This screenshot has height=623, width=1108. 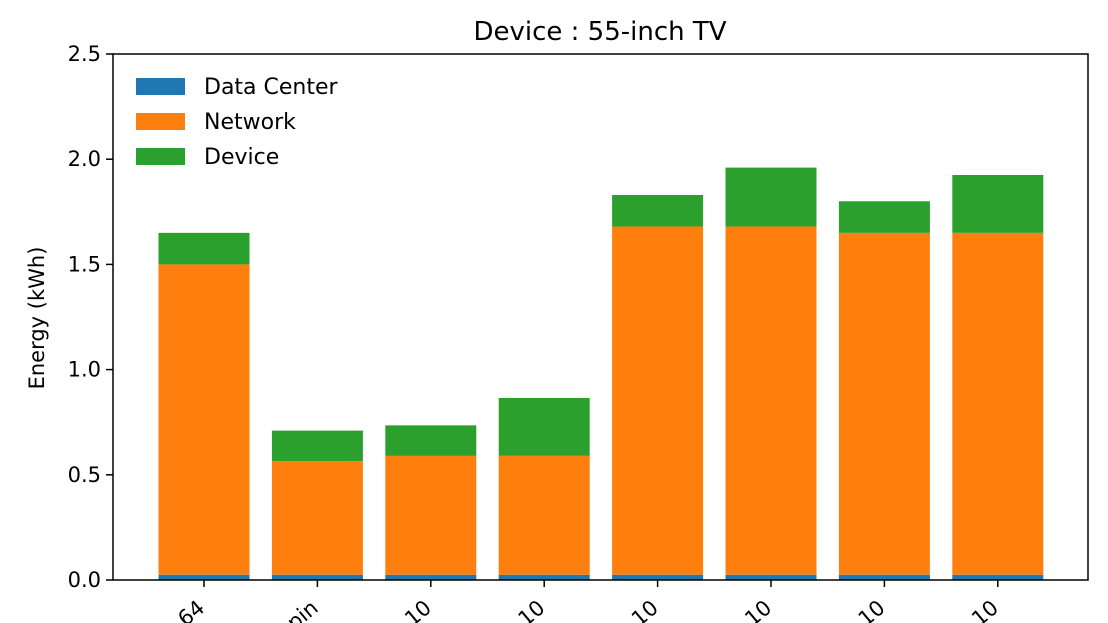 What do you see at coordinates (302, 609) in the screenshot?
I see `x-tick-label: pin` at bounding box center [302, 609].